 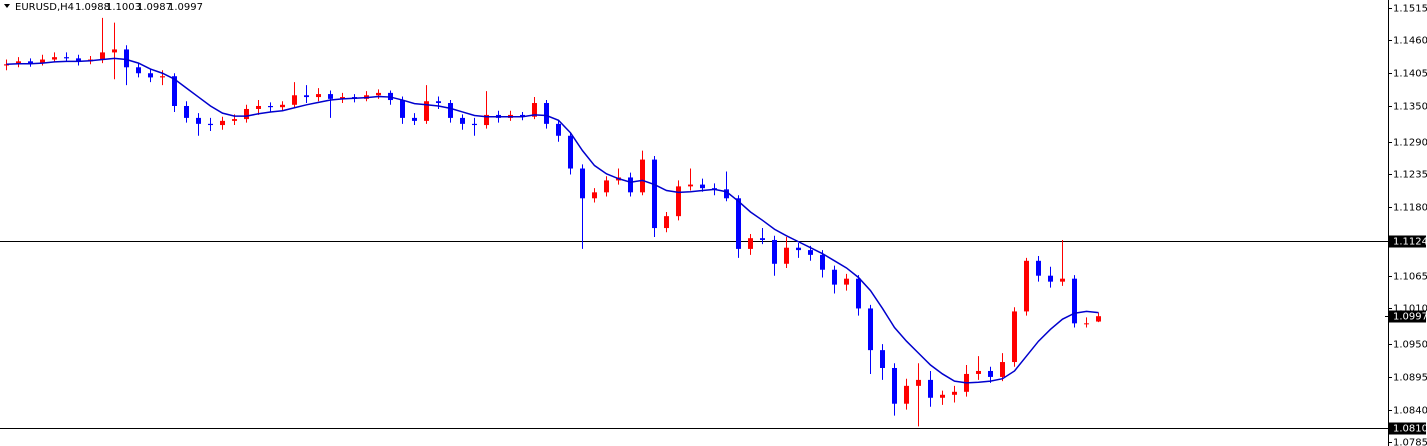 What do you see at coordinates (1410, 345) in the screenshot?
I see `y-tick-label: 1.0950` at bounding box center [1410, 345].